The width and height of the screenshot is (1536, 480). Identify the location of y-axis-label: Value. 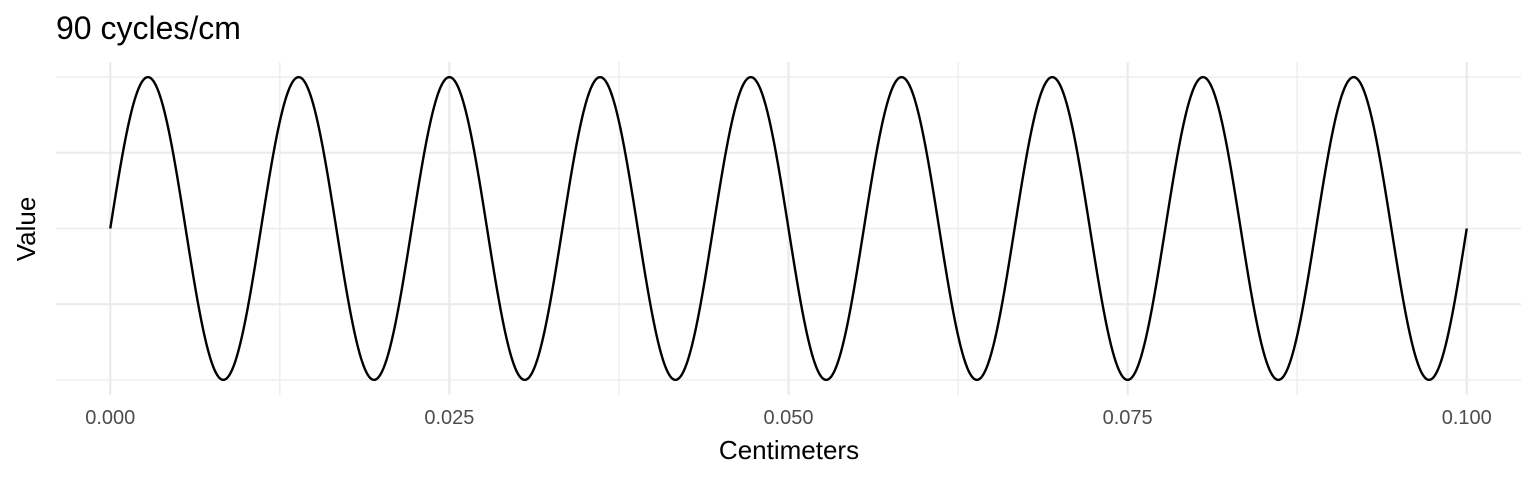
(26, 229).